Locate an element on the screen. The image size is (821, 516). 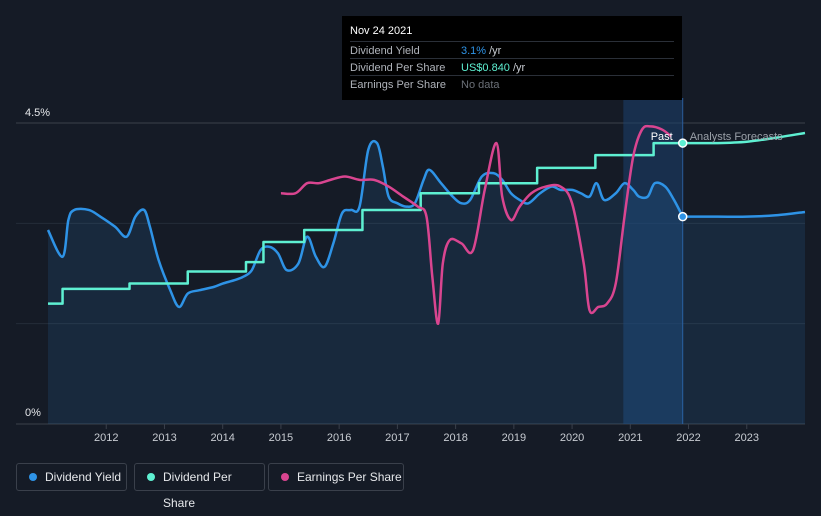
dividend-yield-forecast-line is located at coordinates (744, 214).